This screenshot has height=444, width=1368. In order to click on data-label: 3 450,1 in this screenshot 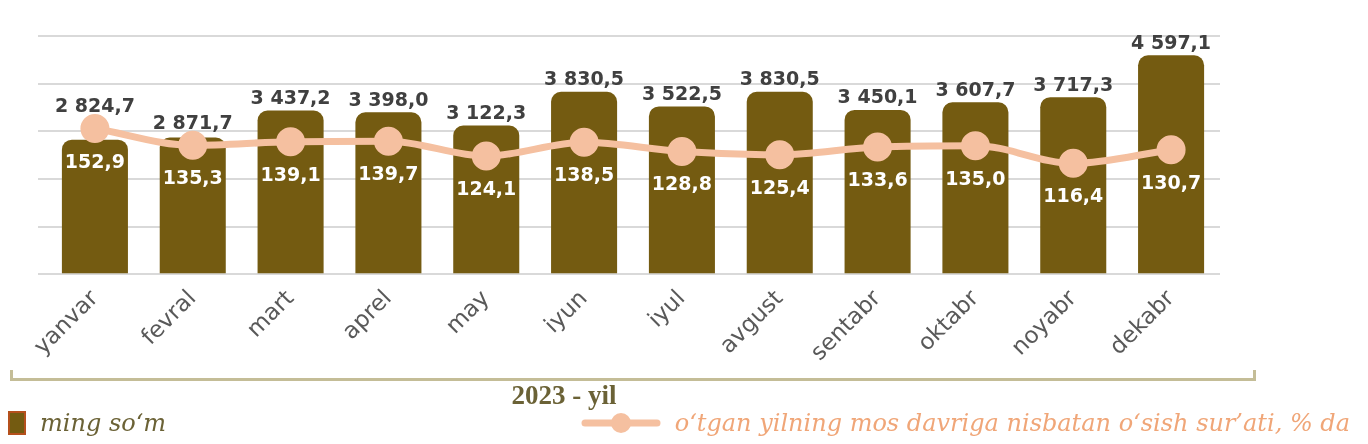, I will do `click(877, 96)`.